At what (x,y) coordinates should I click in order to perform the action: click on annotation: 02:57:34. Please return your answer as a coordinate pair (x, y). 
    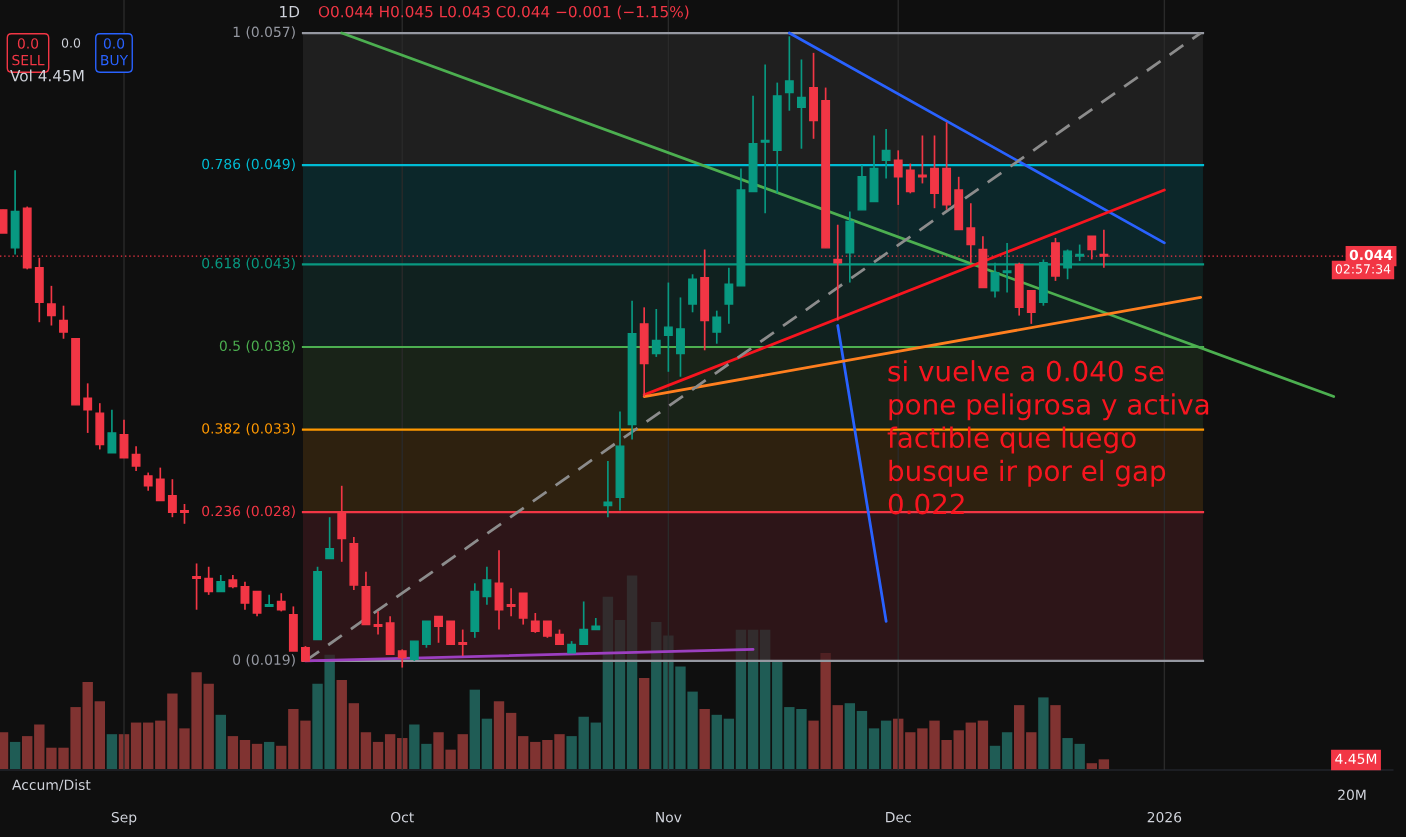
    Looking at the image, I should click on (1363, 269).